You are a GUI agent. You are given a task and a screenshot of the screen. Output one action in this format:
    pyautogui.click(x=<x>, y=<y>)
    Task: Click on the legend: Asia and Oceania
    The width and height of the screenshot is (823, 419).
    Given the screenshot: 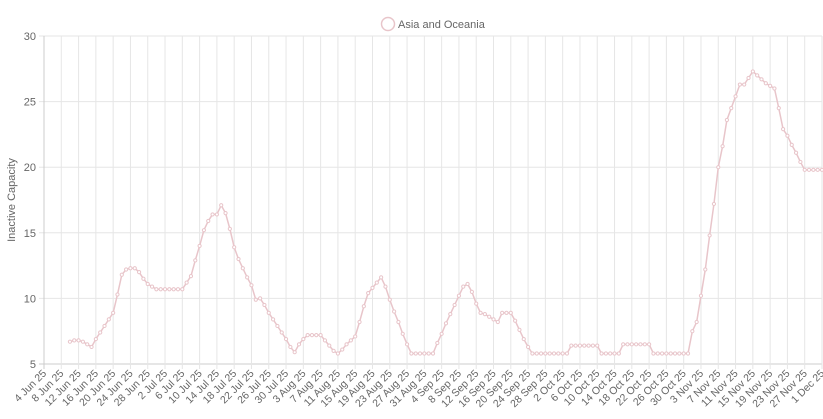 What is the action you would take?
    pyautogui.click(x=433, y=24)
    